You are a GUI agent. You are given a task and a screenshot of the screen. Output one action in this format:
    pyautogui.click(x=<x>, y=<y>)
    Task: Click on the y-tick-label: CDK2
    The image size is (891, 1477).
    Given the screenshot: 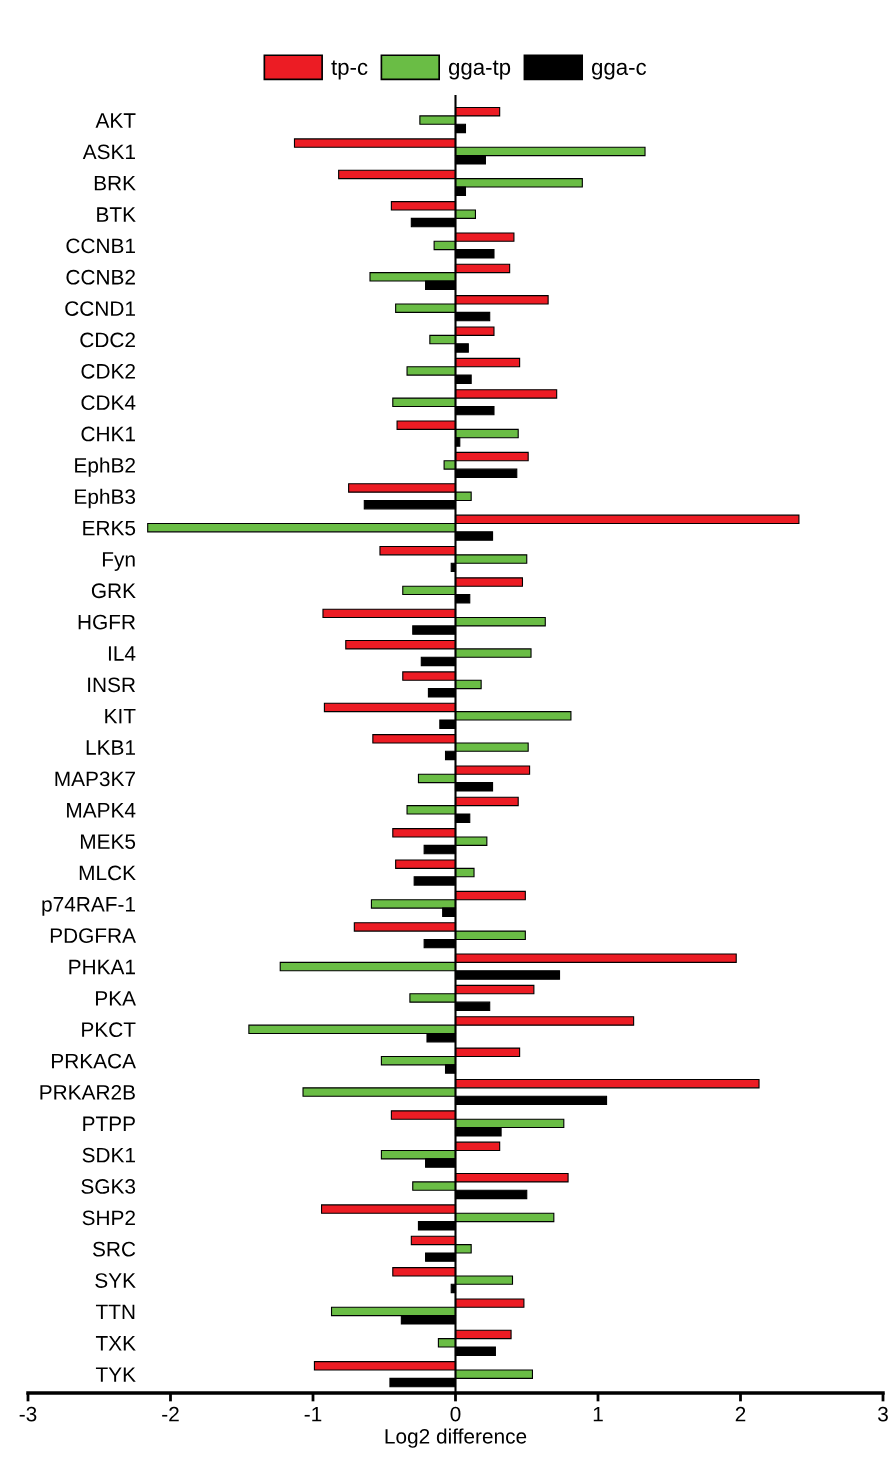 What is the action you would take?
    pyautogui.click(x=108, y=371)
    